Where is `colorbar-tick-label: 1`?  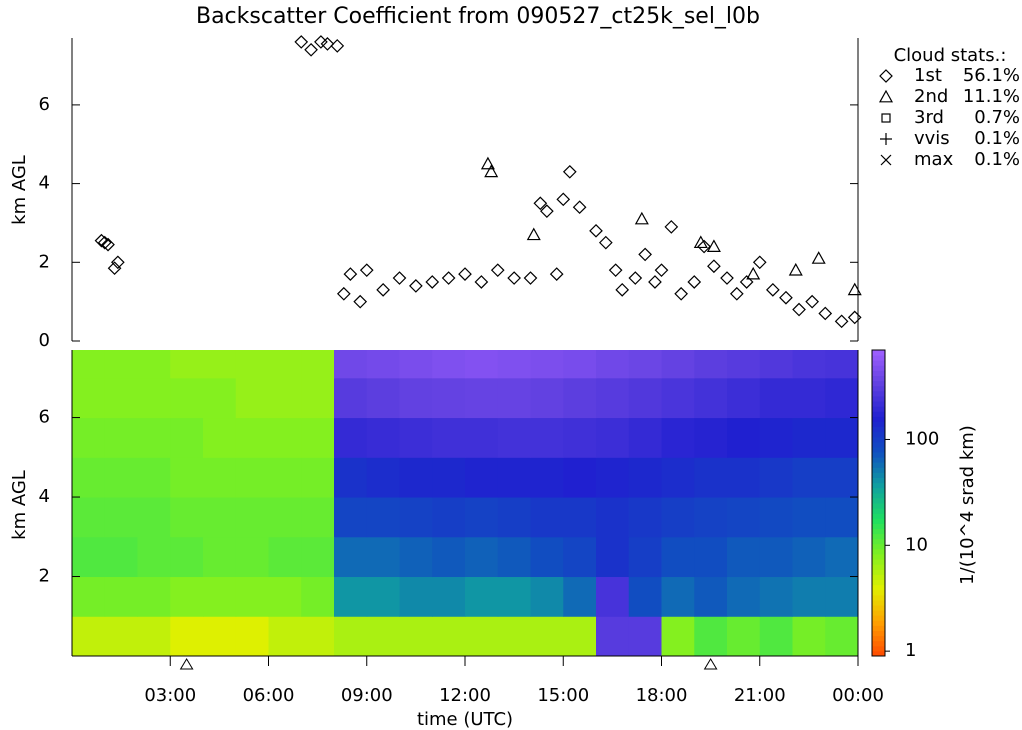 colorbar-tick-label: 1 is located at coordinates (910, 650).